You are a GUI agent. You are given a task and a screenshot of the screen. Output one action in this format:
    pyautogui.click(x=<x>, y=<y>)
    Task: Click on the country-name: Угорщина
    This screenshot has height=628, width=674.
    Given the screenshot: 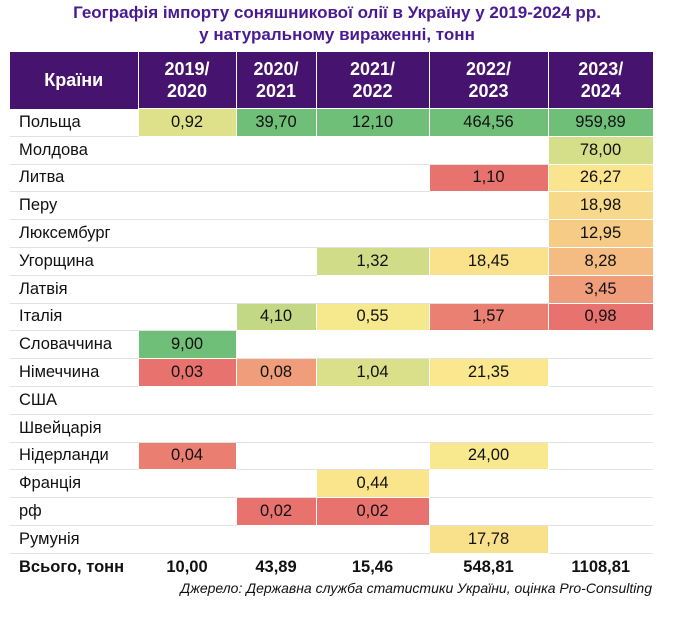 What is the action you would take?
    pyautogui.click(x=74, y=261)
    